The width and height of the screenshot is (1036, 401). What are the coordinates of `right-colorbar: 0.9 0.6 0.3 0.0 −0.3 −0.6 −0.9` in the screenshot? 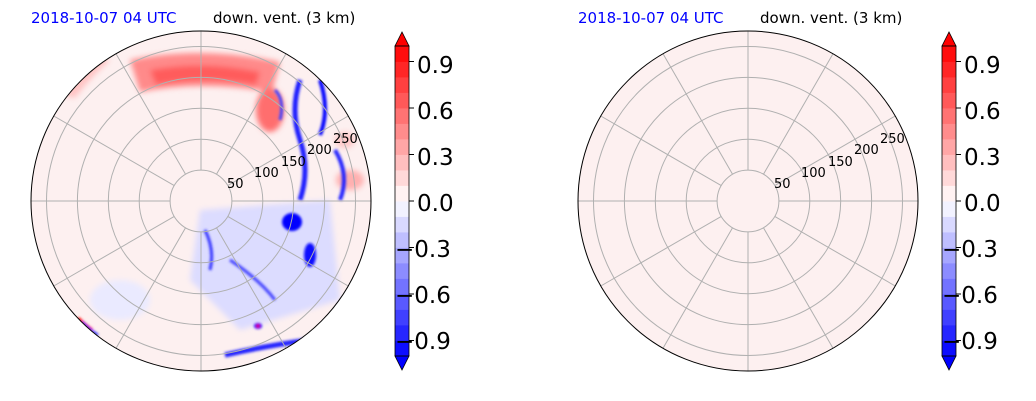 It's located at (971, 201).